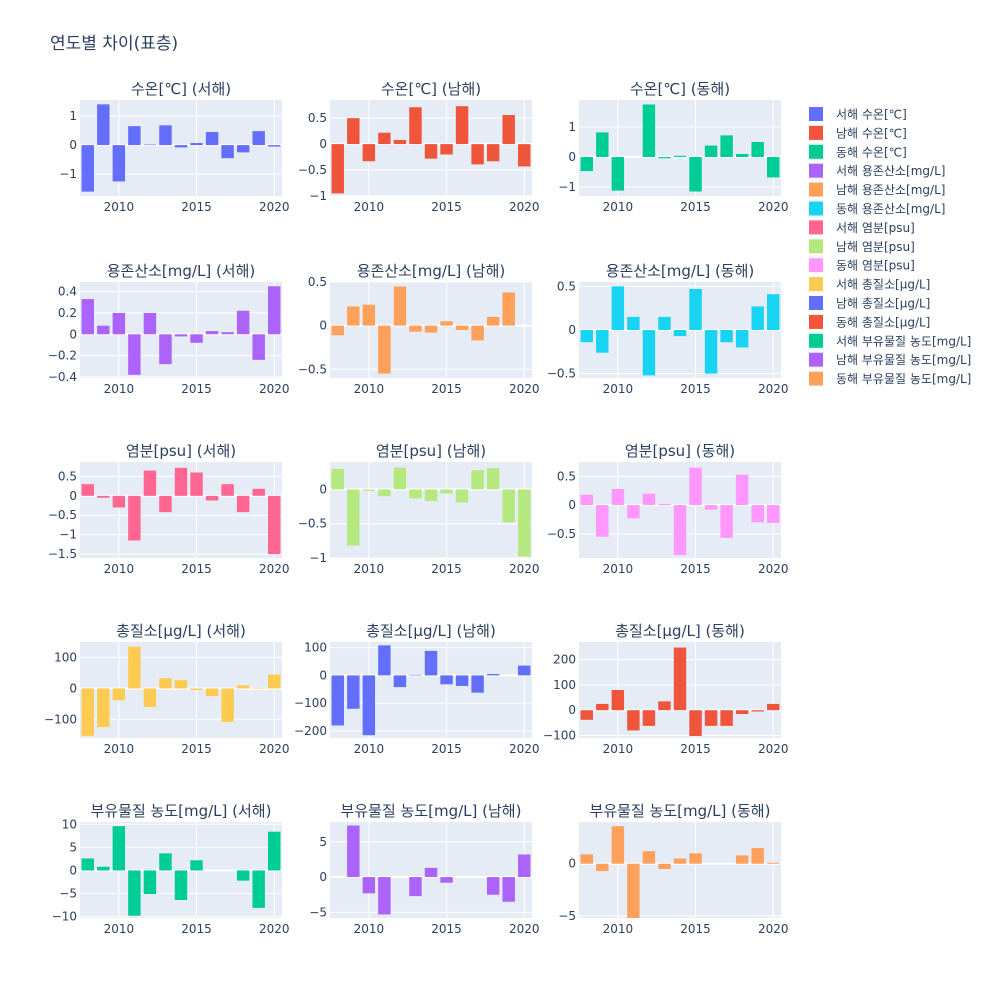 Image resolution: width=1000 pixels, height=1000 pixels. I want to click on legend-item: 남해 염분[psu], so click(862, 246).